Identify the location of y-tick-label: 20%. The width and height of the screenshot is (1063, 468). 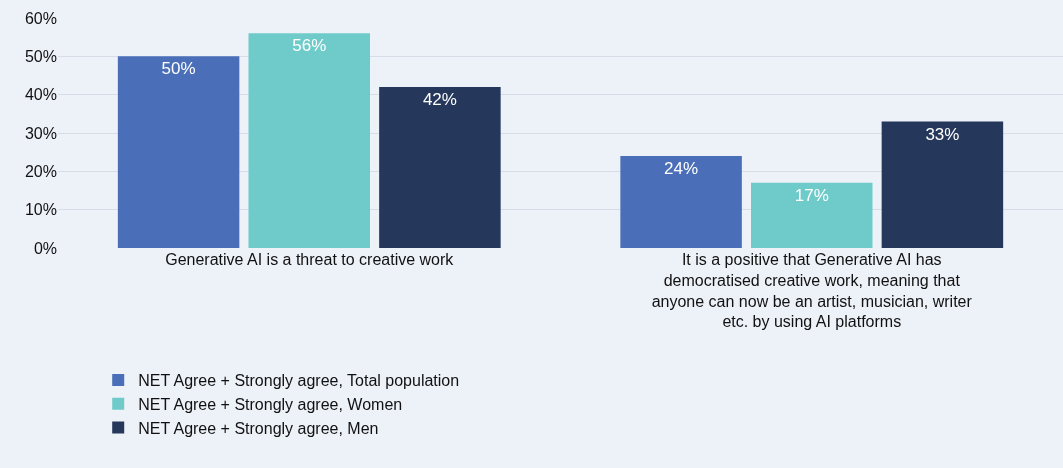
(40, 171).